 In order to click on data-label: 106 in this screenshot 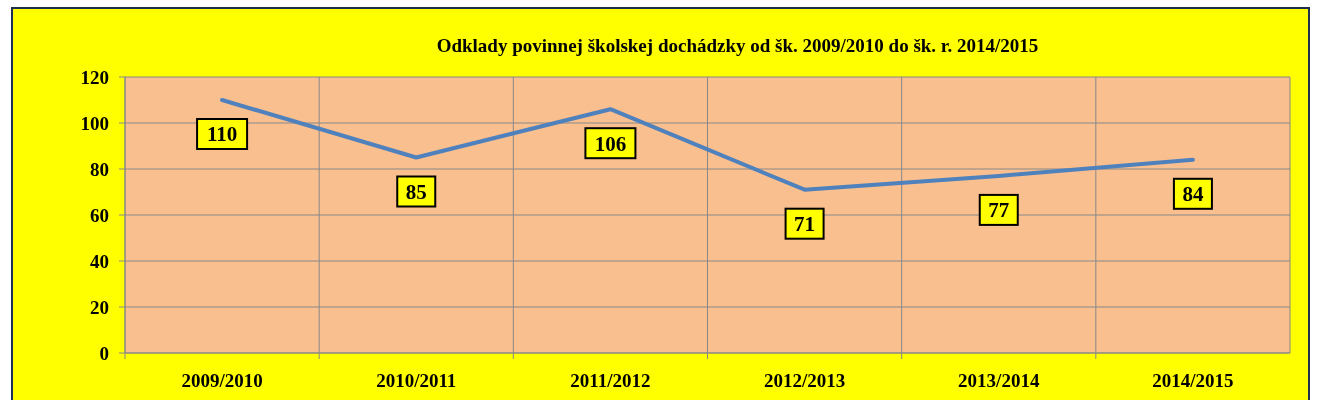, I will do `click(610, 143)`.